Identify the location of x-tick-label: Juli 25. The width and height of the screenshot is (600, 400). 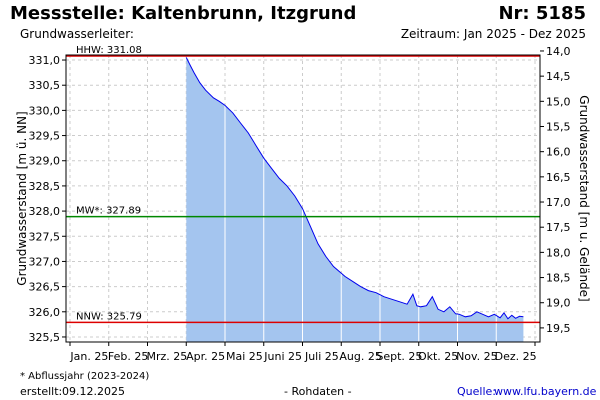
(321, 356).